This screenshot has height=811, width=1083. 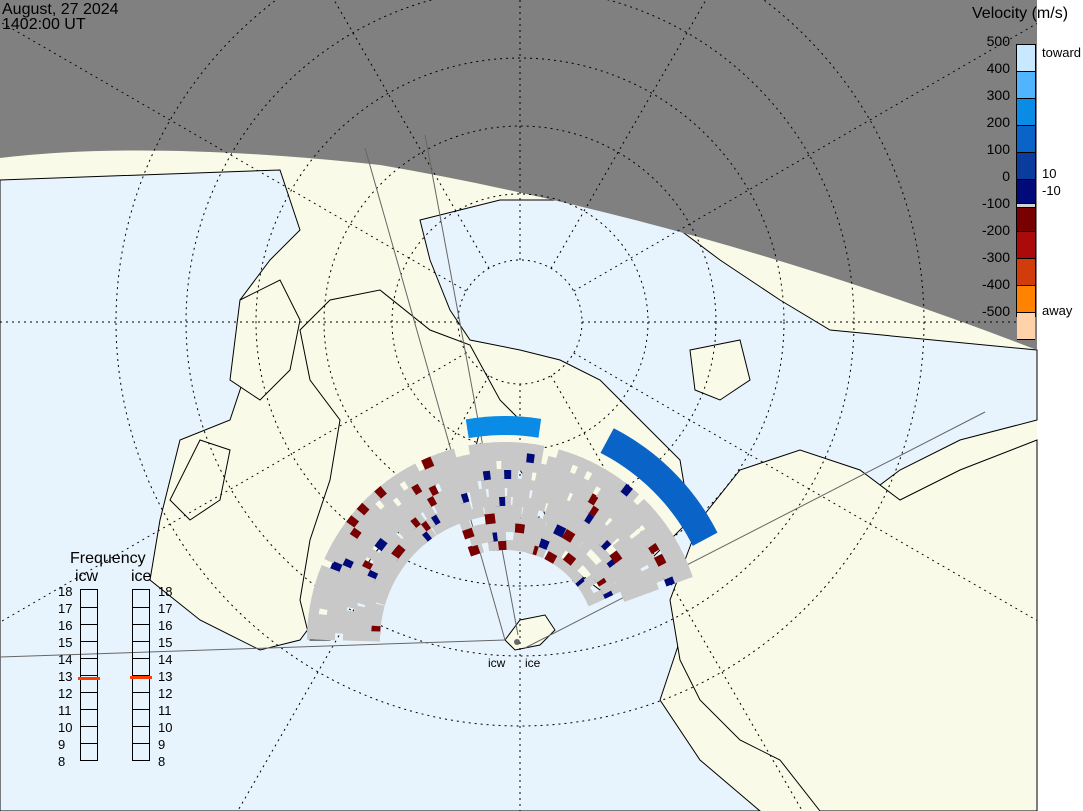 I want to click on frequency-tick: 8, so click(x=62, y=761).